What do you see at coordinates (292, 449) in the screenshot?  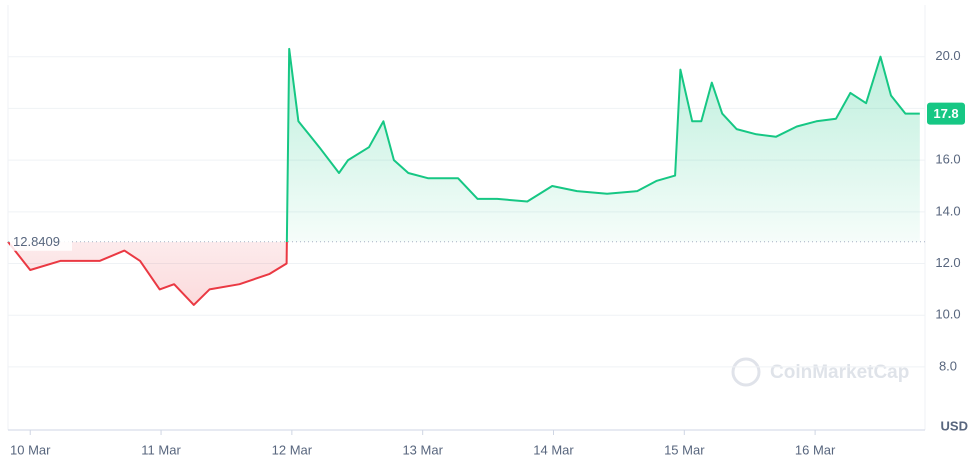 I see `x-tick-label: 12 Mar` at bounding box center [292, 449].